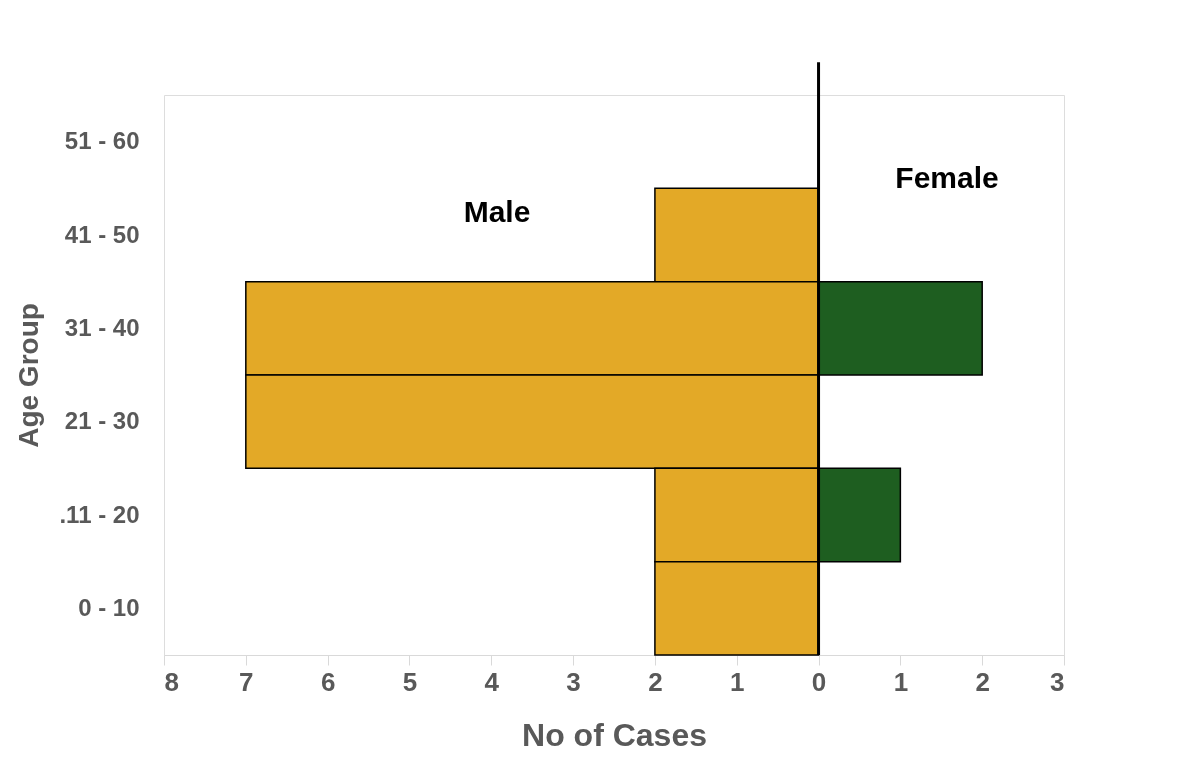 The image size is (1183, 784). I want to click on y-axis-title: Age Group, so click(29, 375).